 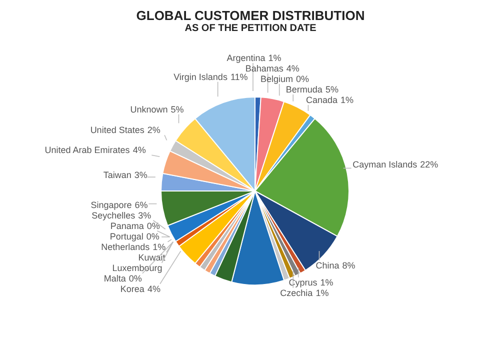 What do you see at coordinates (385, 164) in the screenshot?
I see `slice-label: Cayman Islands` at bounding box center [385, 164].